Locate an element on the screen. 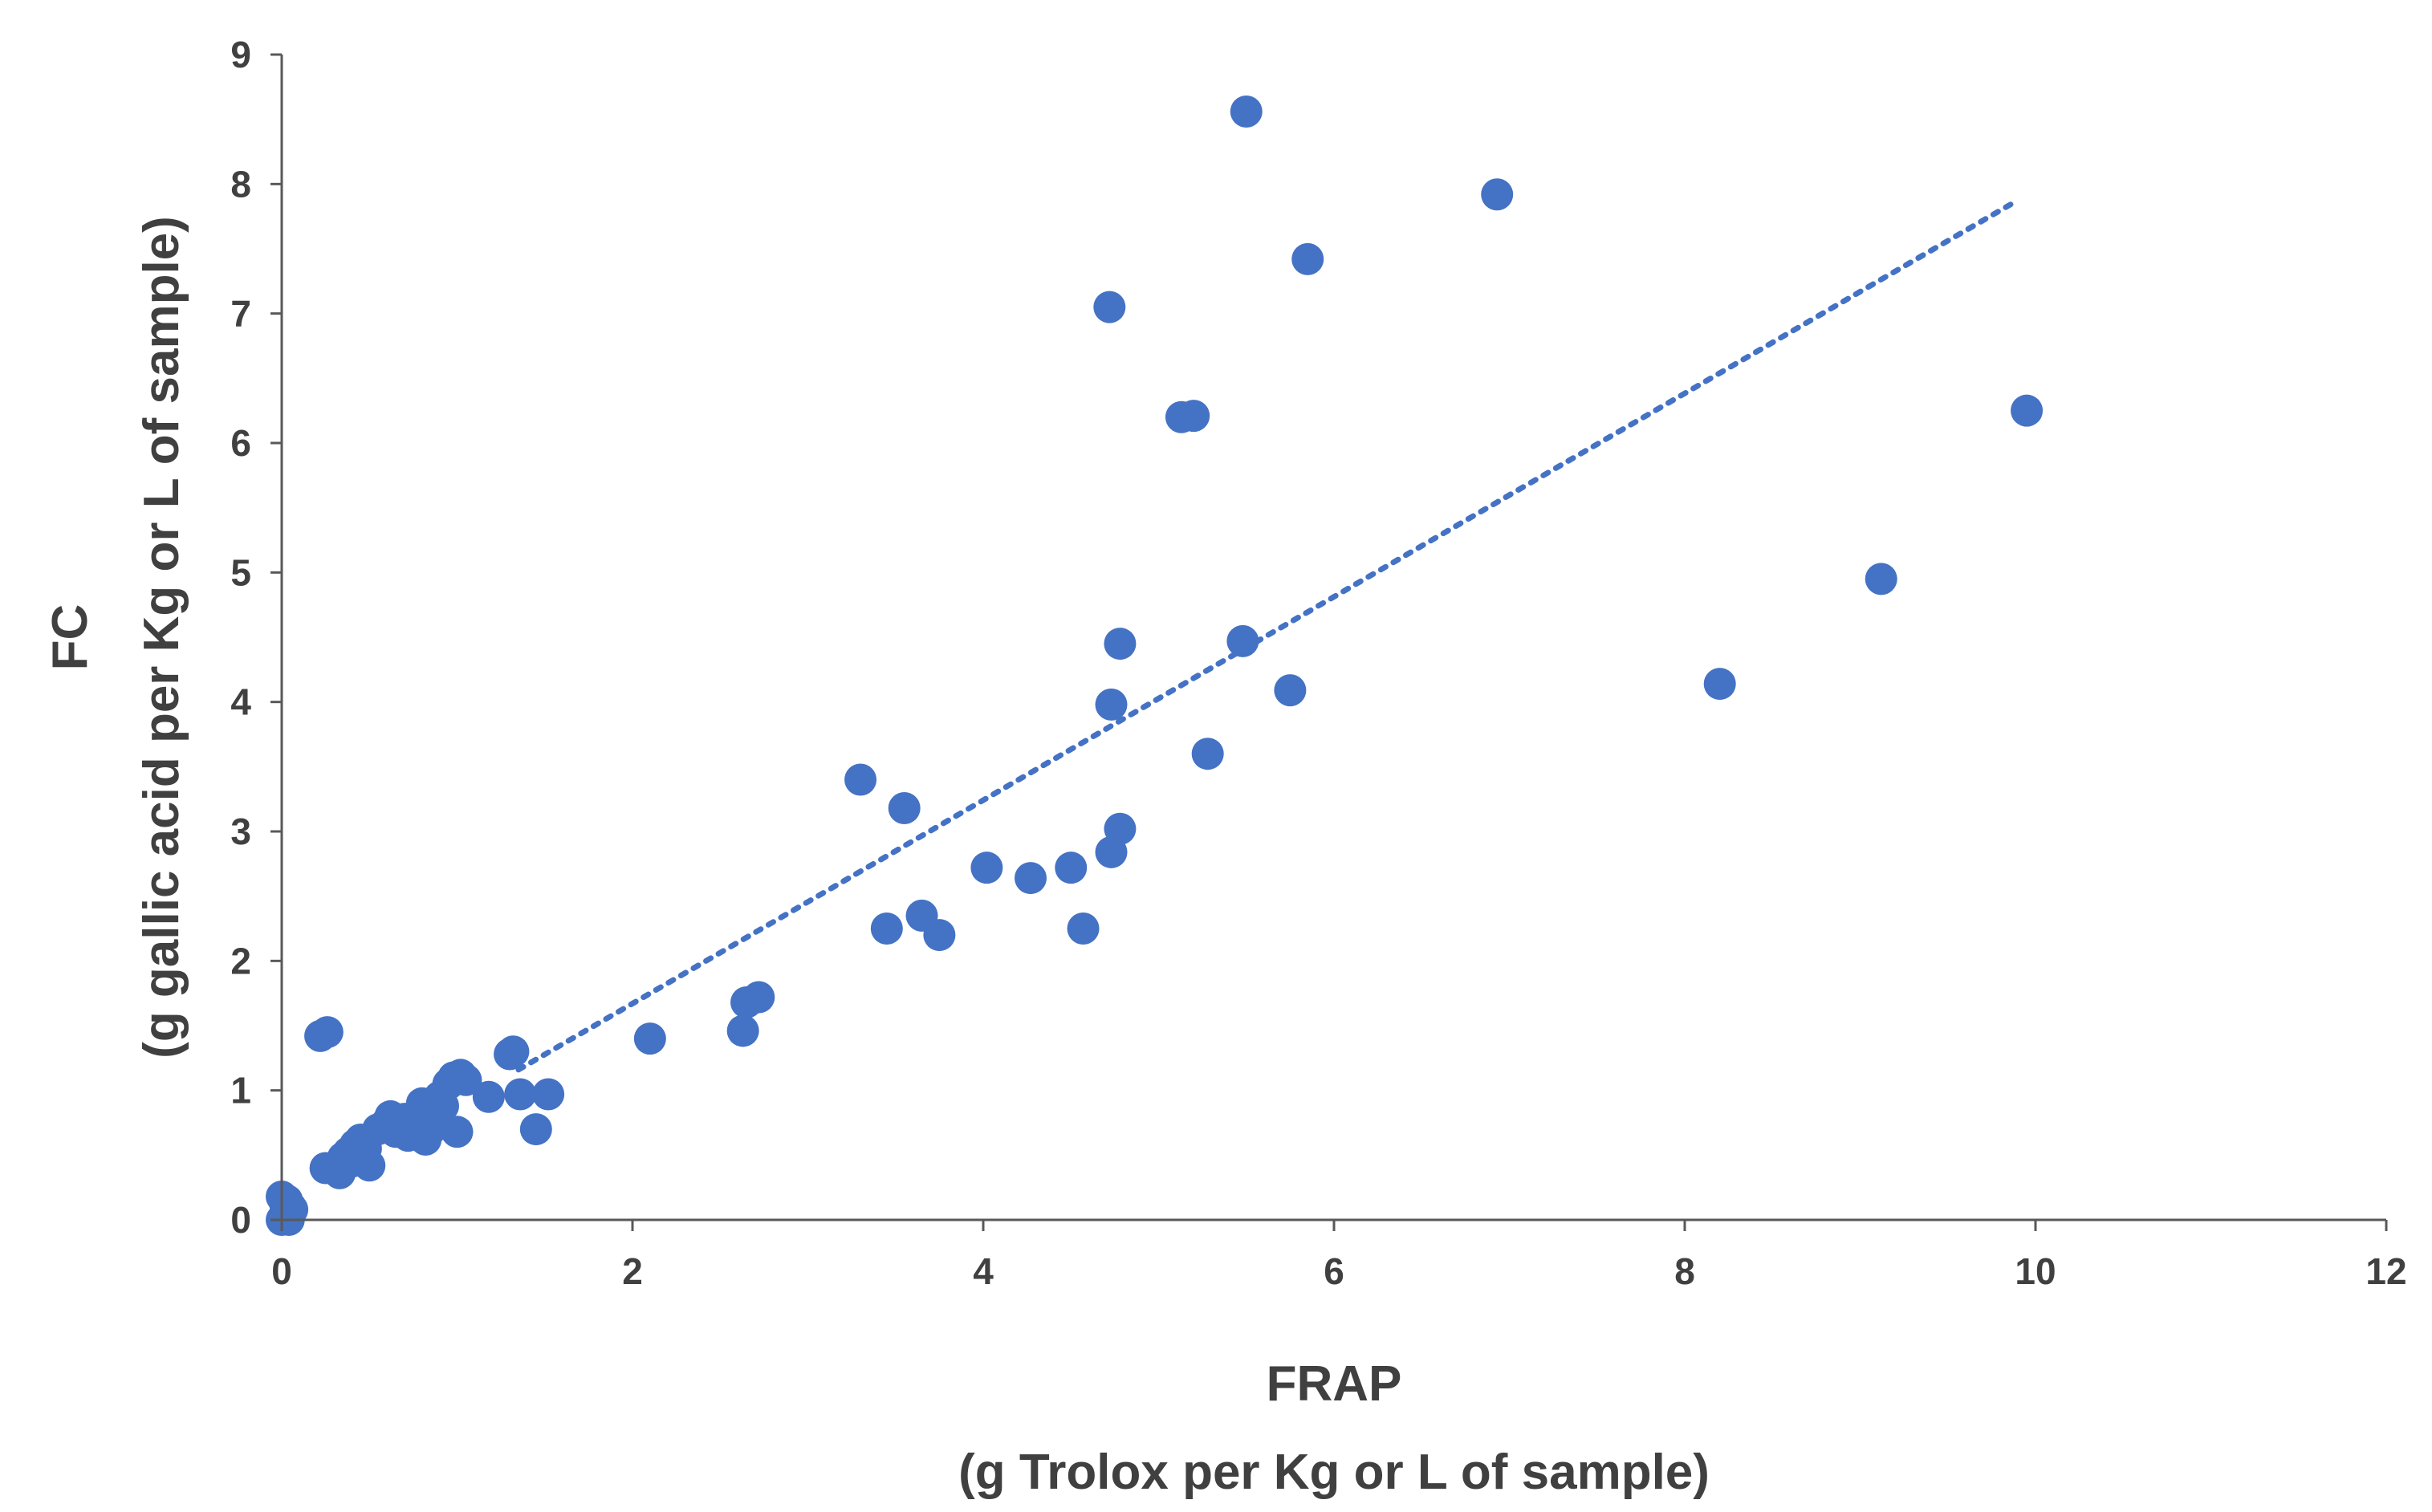 The width and height of the screenshot is (2432, 1512). y-tick-label: 0 is located at coordinates (240, 1220).